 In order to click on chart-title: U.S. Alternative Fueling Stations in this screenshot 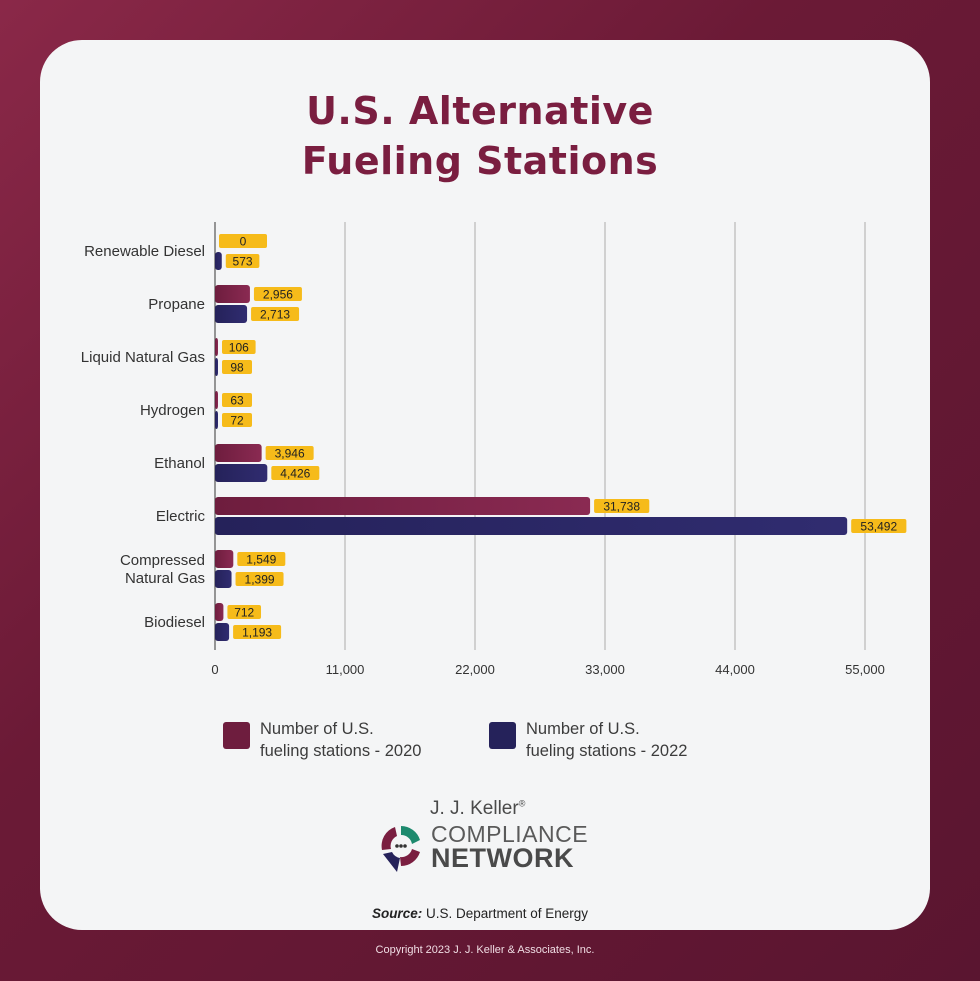, I will do `click(480, 136)`.